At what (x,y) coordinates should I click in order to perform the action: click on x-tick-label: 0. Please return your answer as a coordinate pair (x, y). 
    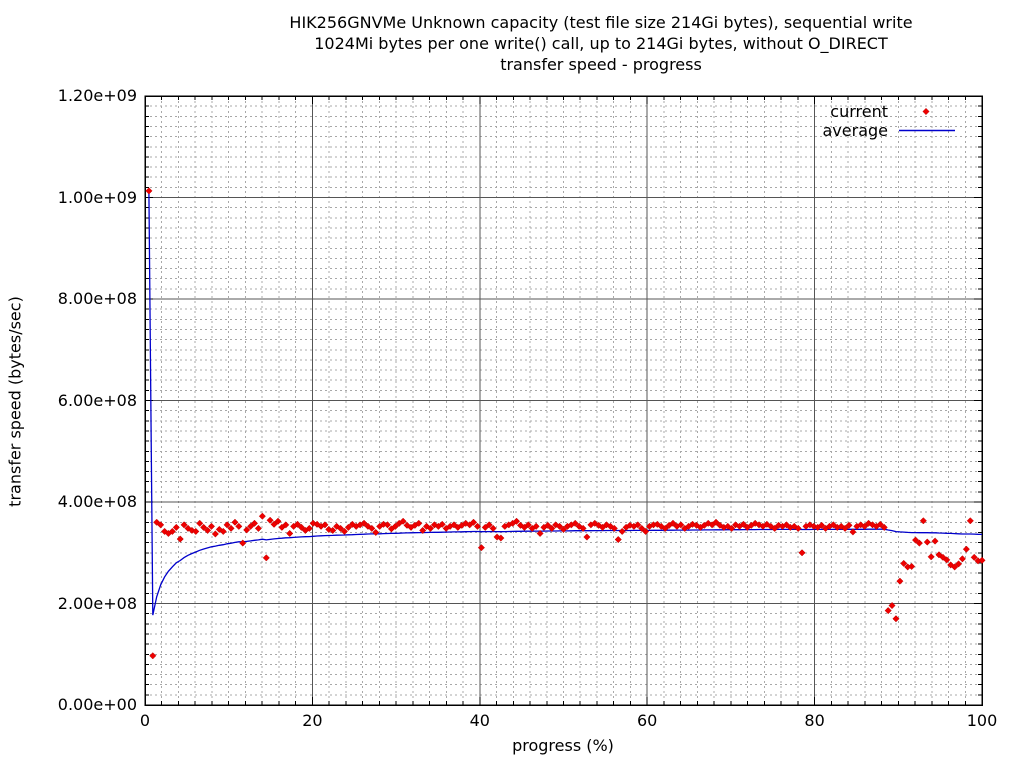
    Looking at the image, I should click on (145, 720).